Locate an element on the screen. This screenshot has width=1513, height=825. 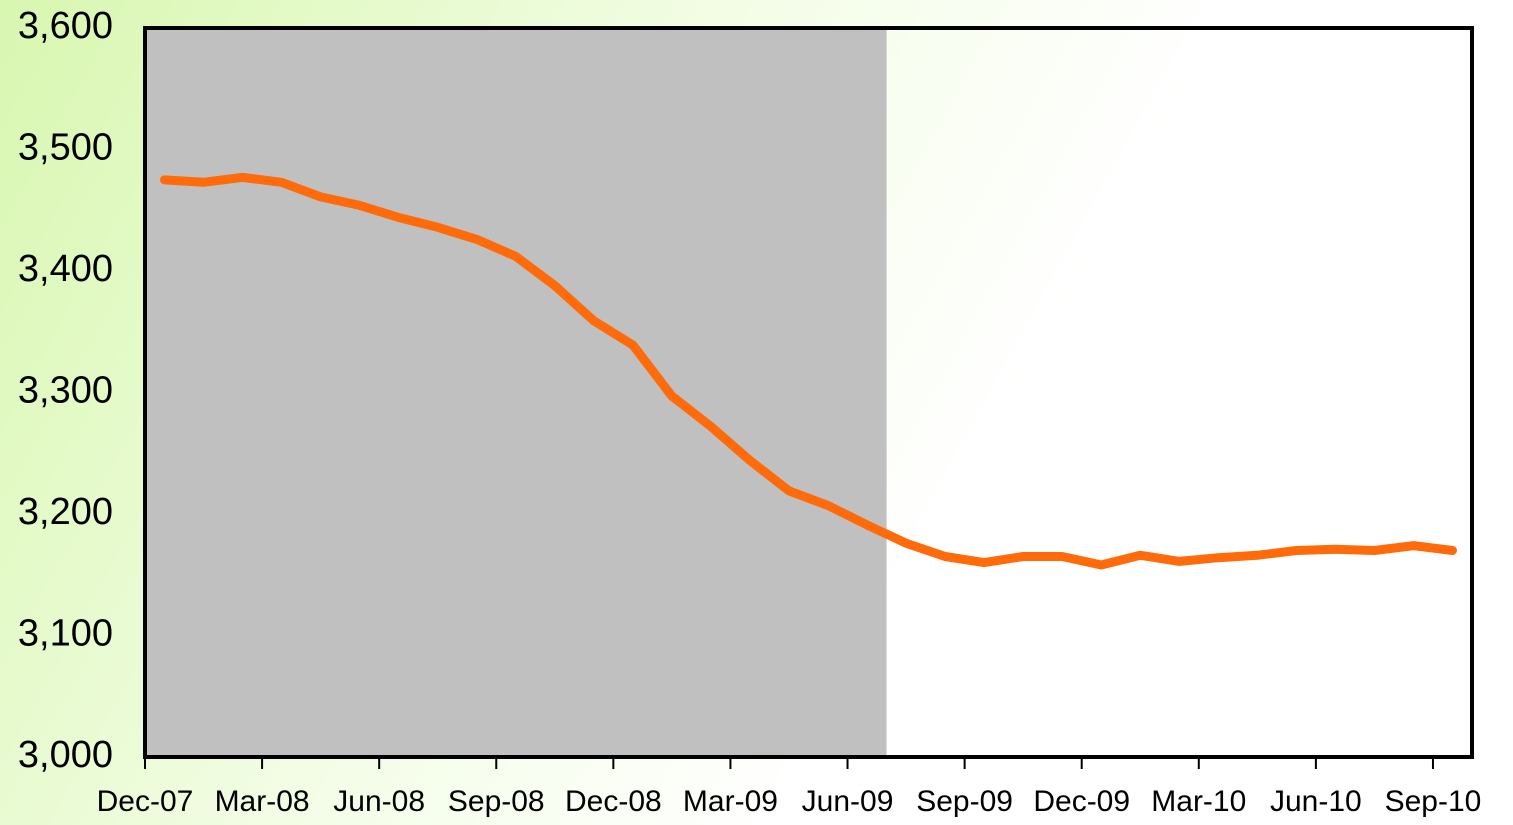
x-tick-label: Sep-08 is located at coordinates (496, 801).